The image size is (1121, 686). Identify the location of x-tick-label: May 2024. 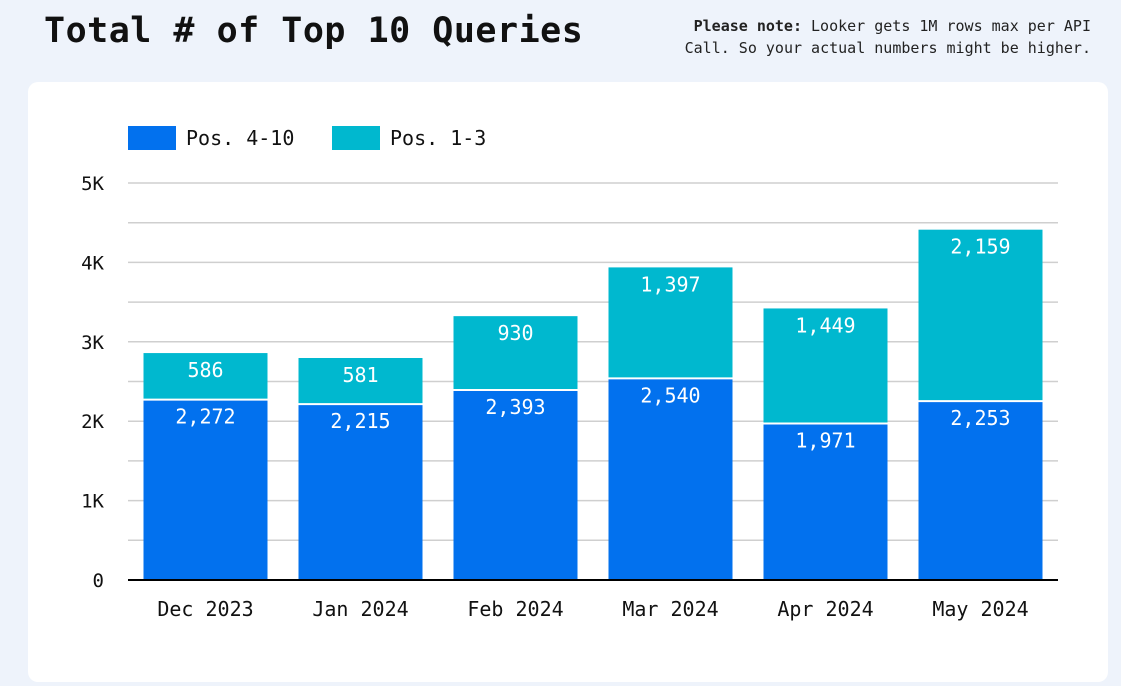
(980, 609).